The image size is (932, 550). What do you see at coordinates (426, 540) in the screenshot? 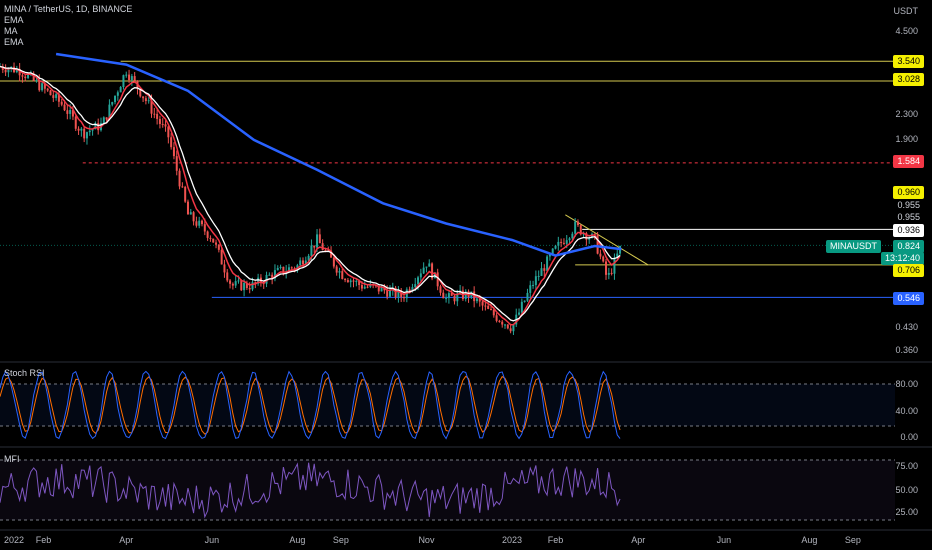
I see `time-tick-label: Nov` at bounding box center [426, 540].